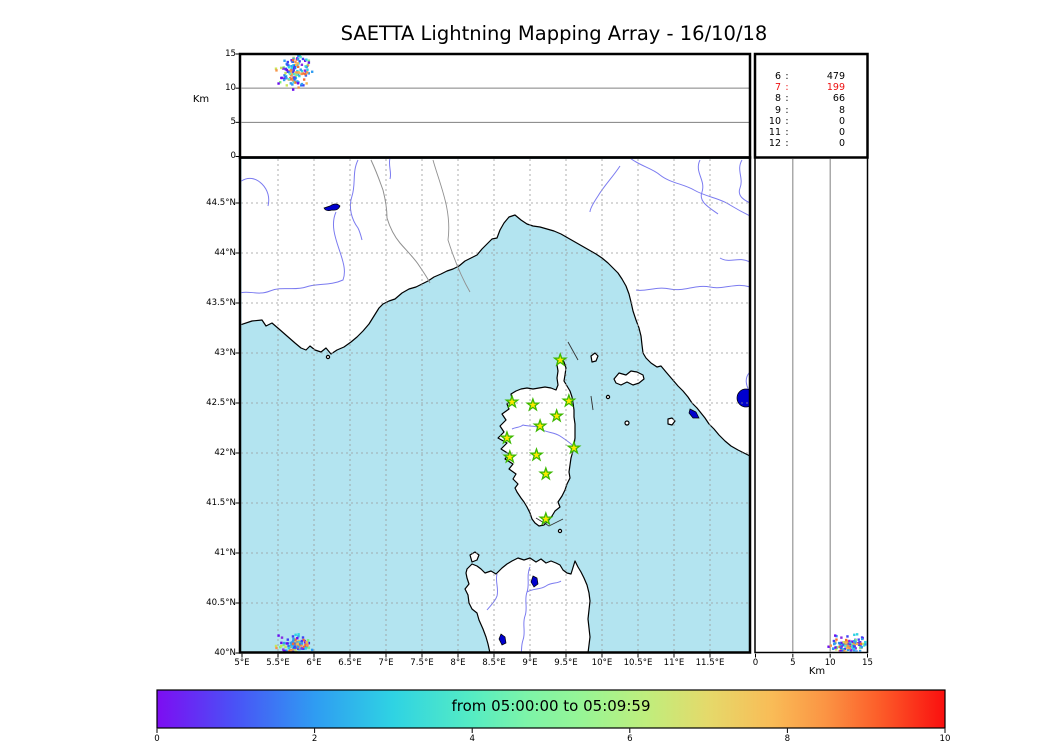 The height and width of the screenshot is (750, 1050). I want to click on lightning-sources-altitude-longitude, so click(294, 73).